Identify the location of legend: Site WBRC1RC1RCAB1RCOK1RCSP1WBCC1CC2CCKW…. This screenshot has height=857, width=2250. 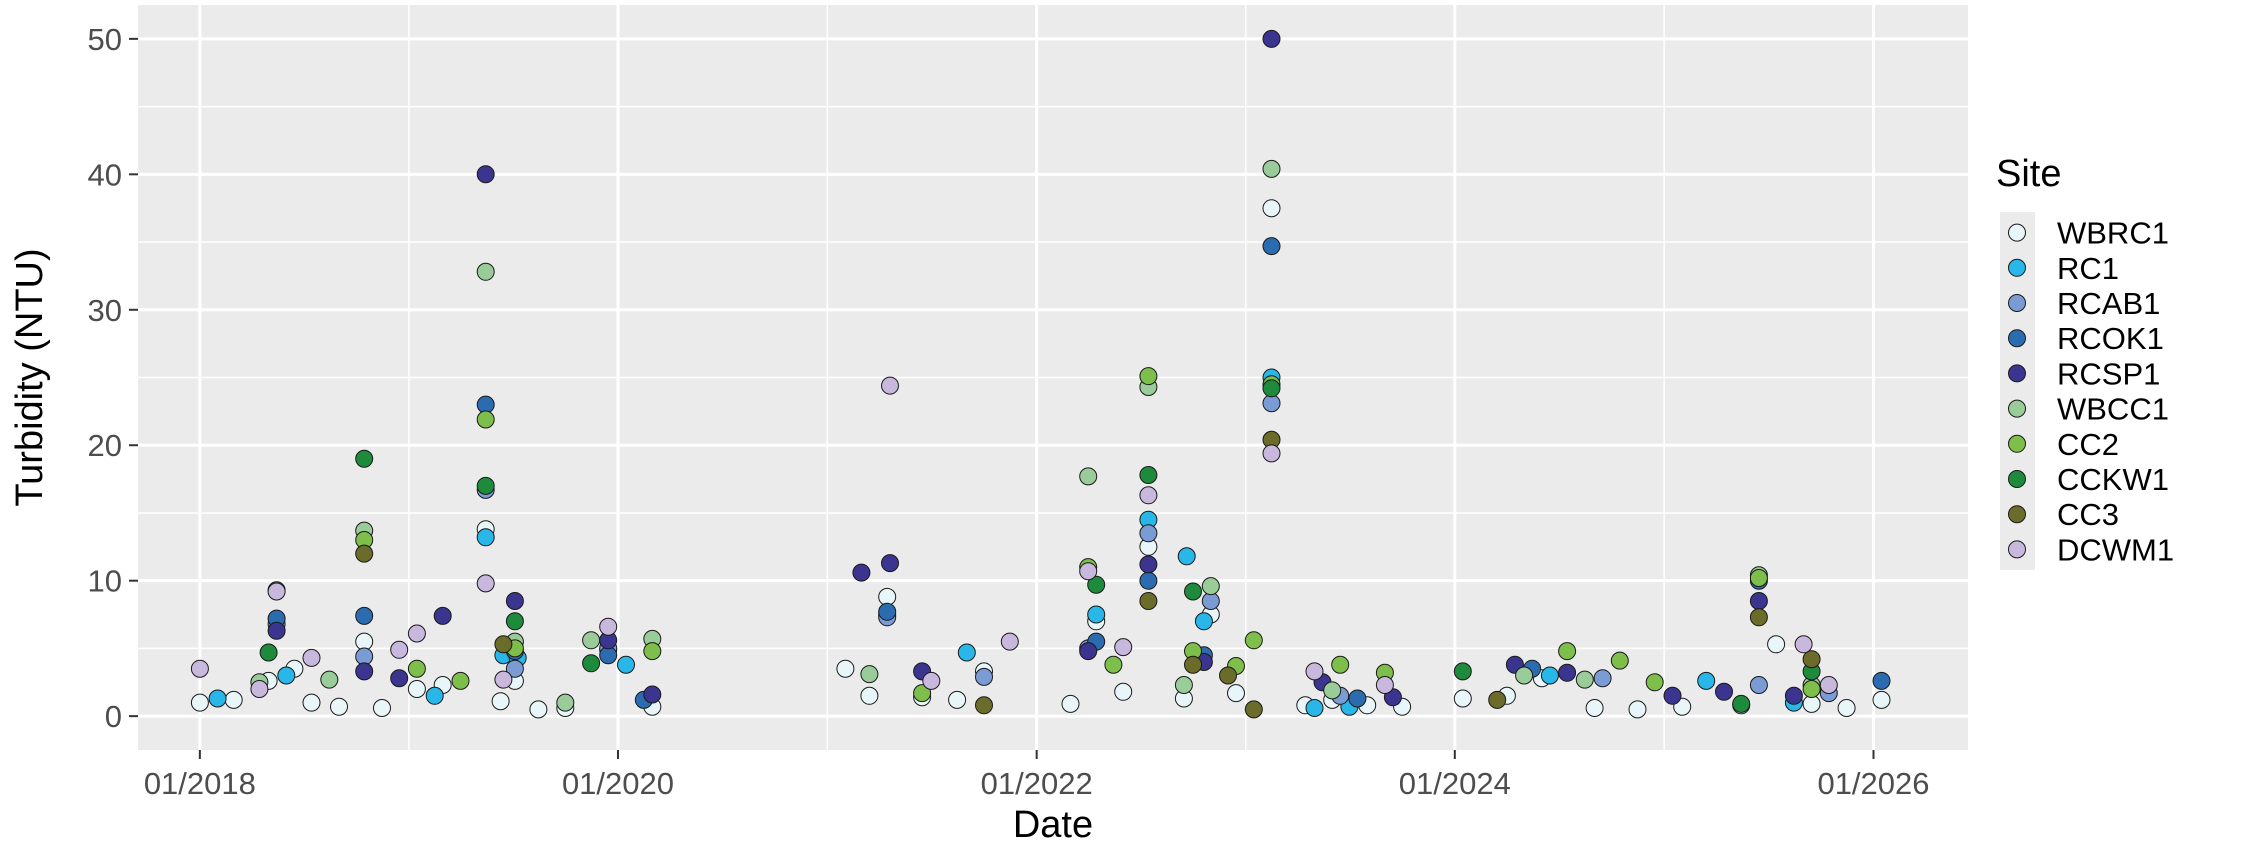
(2085, 361).